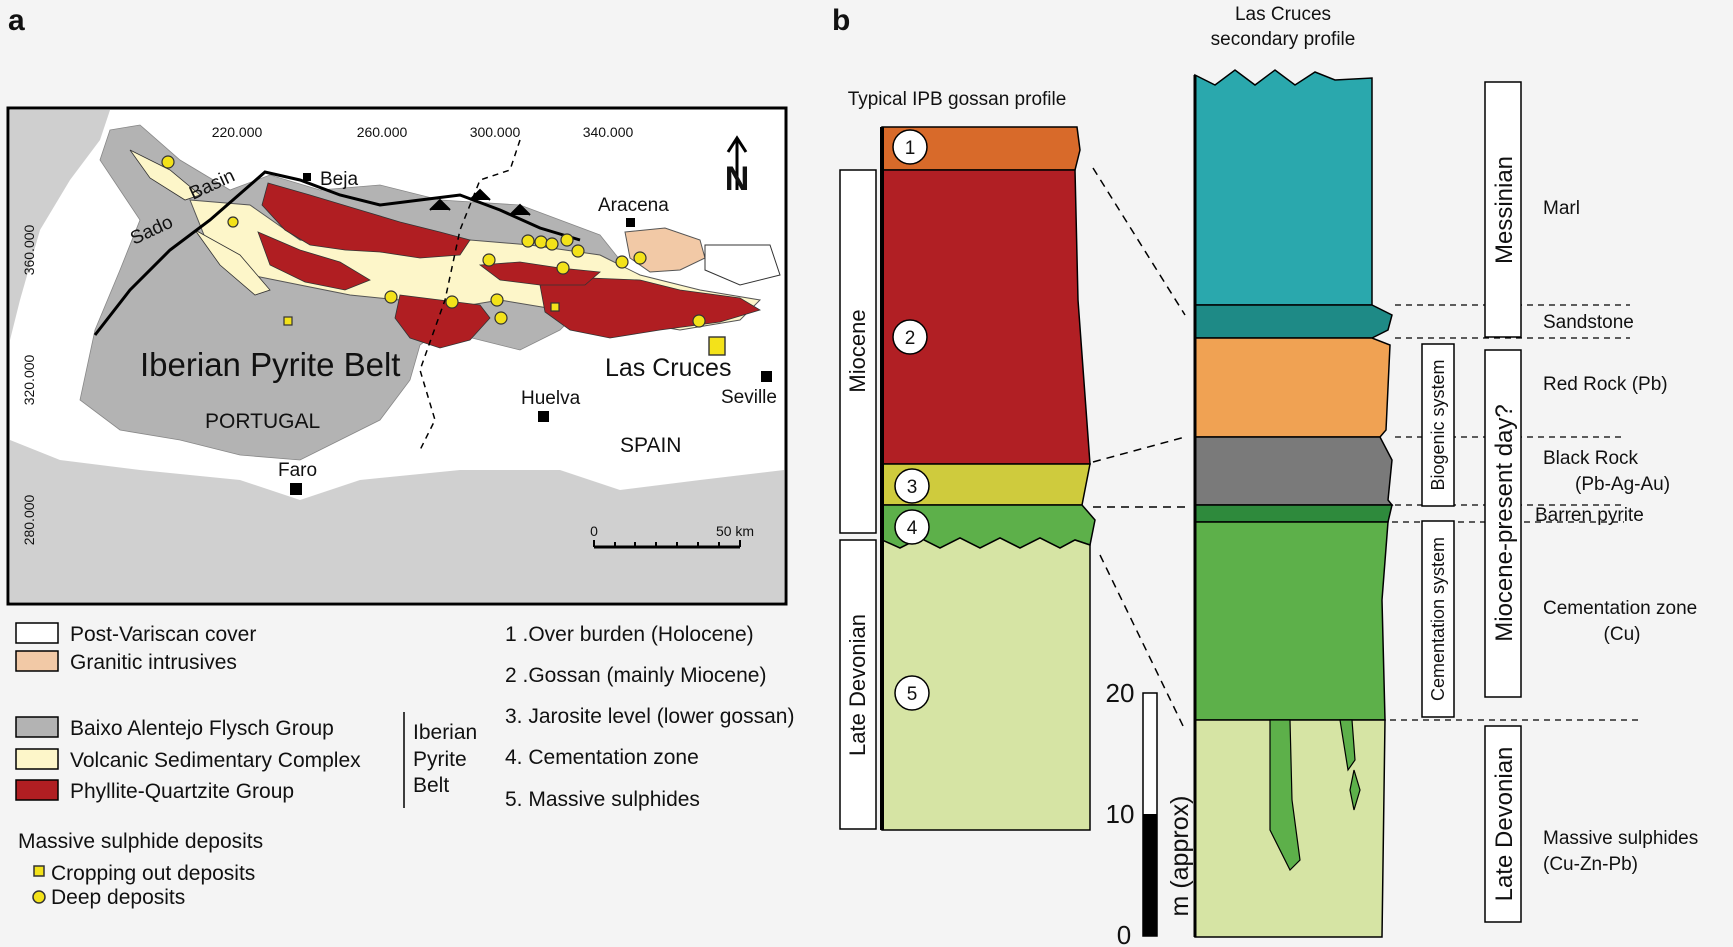  I want to click on unit-marl: Marl, so click(1561, 208).